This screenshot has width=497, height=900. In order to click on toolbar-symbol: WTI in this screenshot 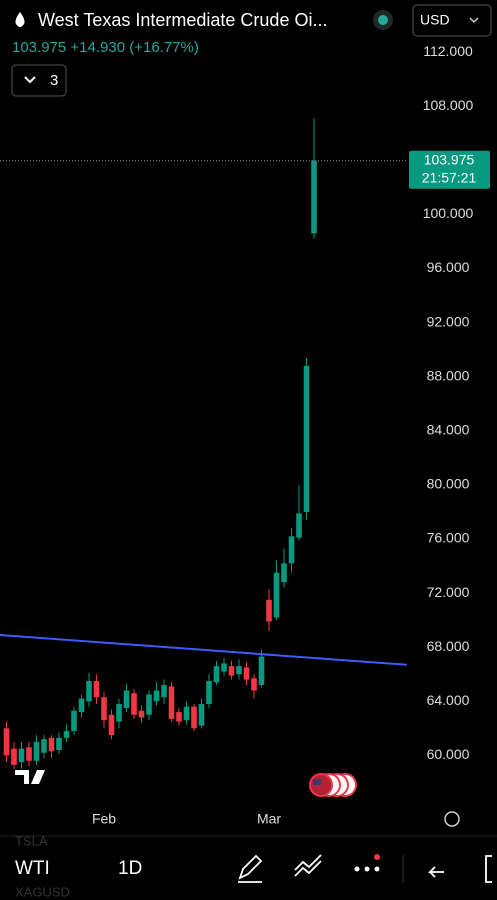, I will do `click(32, 868)`.